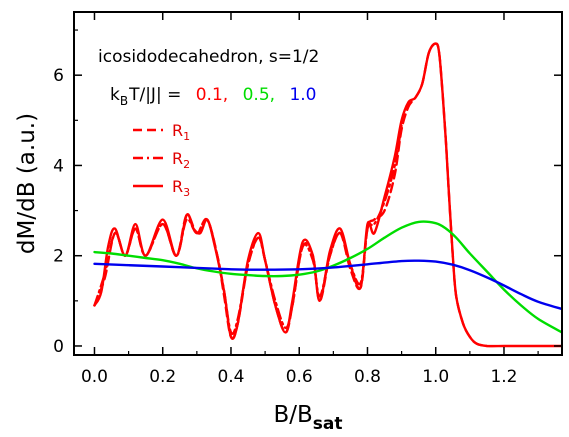 The image size is (569, 437). I want to click on legend-label-R1: R1, so click(181, 132).